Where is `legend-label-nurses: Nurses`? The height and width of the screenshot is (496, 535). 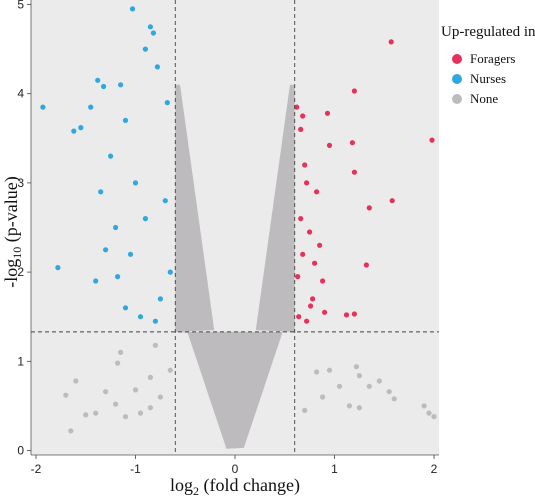
legend-label-nurses: Nurses is located at coordinates (488, 78).